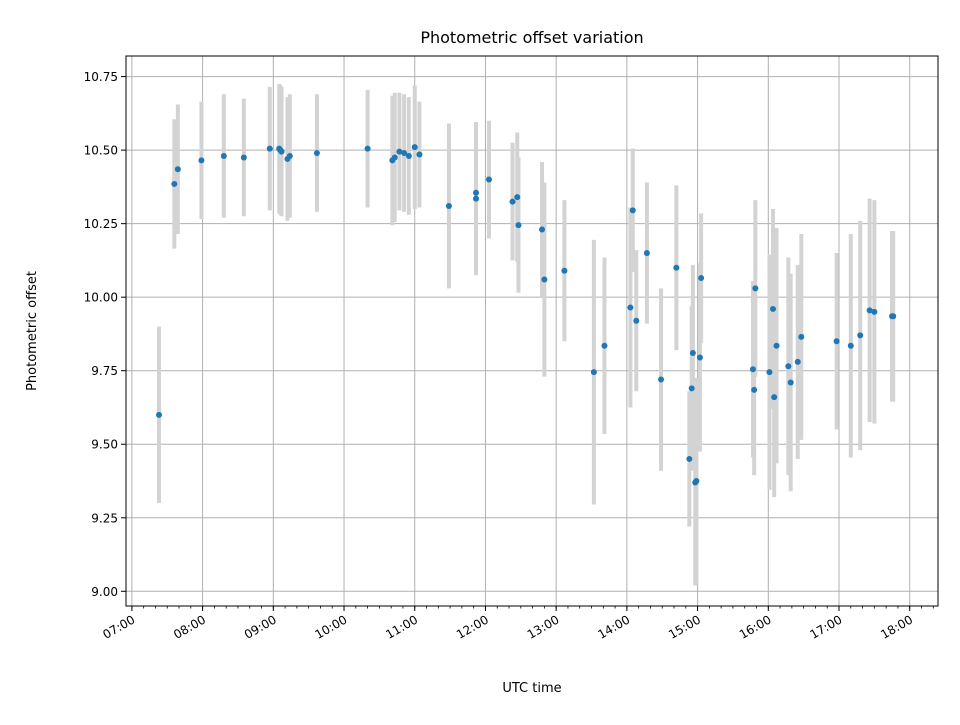 This screenshot has width=960, height=725. I want to click on x-tick-label: 11:00, so click(401, 626).